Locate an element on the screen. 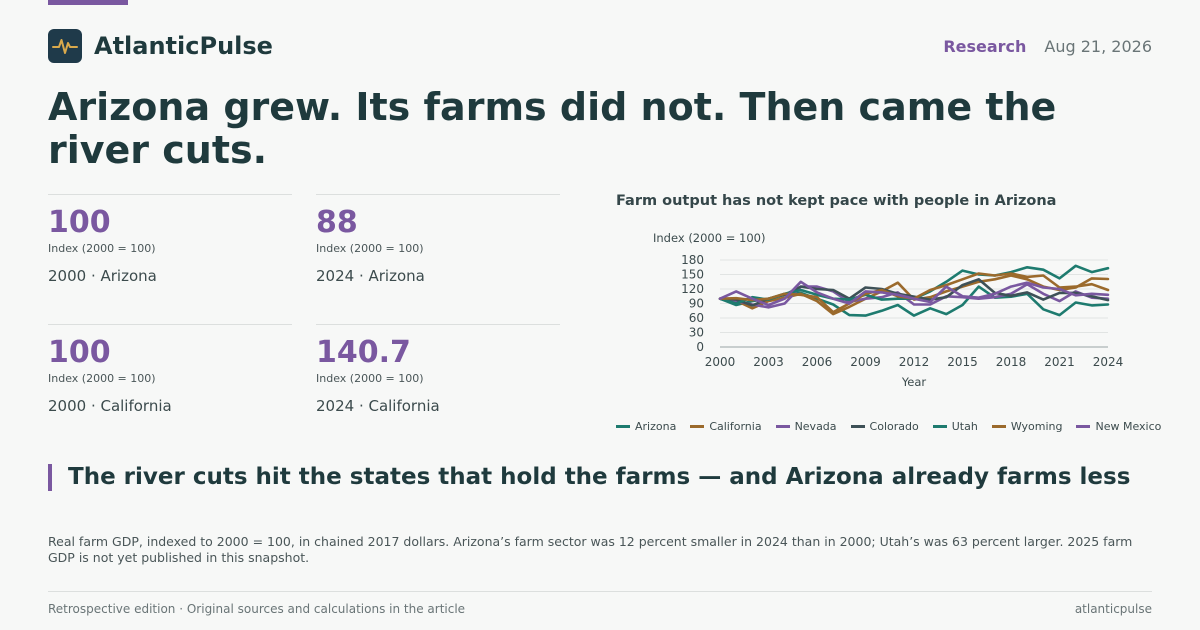  stat-card: 100 Index (2000 = 100) 2000 · California is located at coordinates (170, 369).